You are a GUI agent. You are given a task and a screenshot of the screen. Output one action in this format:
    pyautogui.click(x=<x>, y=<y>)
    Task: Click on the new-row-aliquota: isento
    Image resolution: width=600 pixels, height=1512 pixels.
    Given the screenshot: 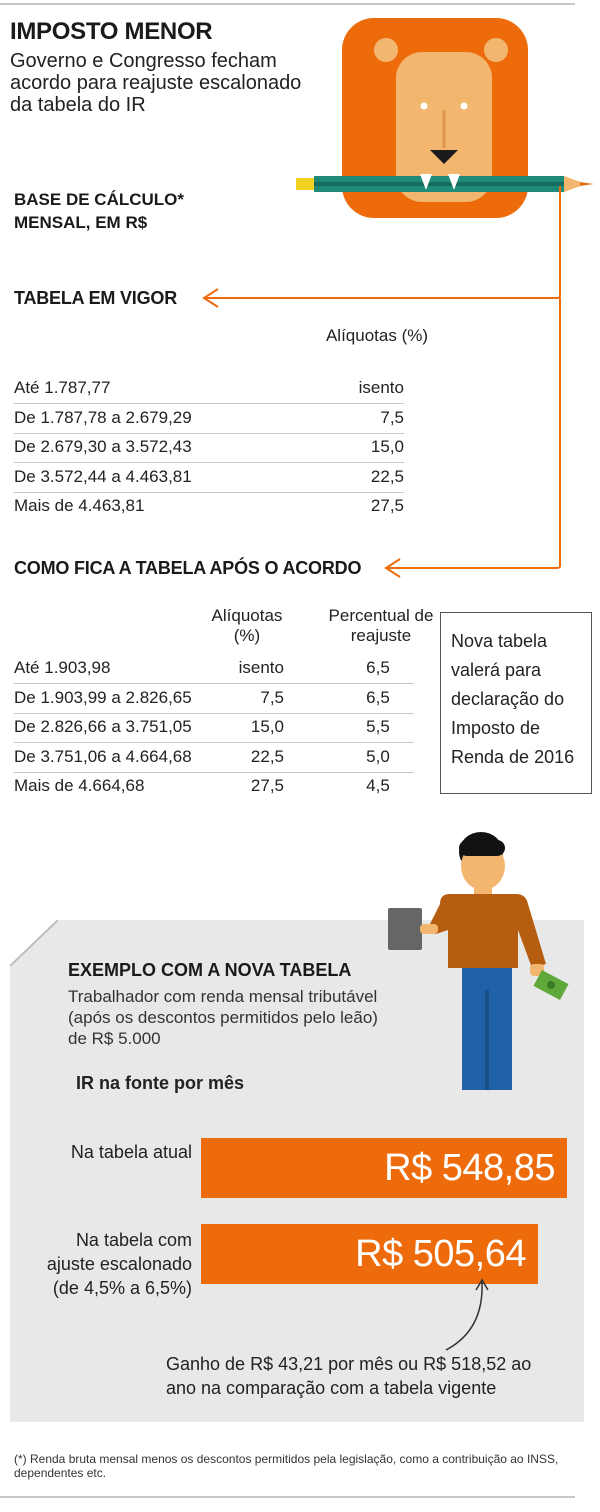 What is the action you would take?
    pyautogui.click(x=261, y=667)
    